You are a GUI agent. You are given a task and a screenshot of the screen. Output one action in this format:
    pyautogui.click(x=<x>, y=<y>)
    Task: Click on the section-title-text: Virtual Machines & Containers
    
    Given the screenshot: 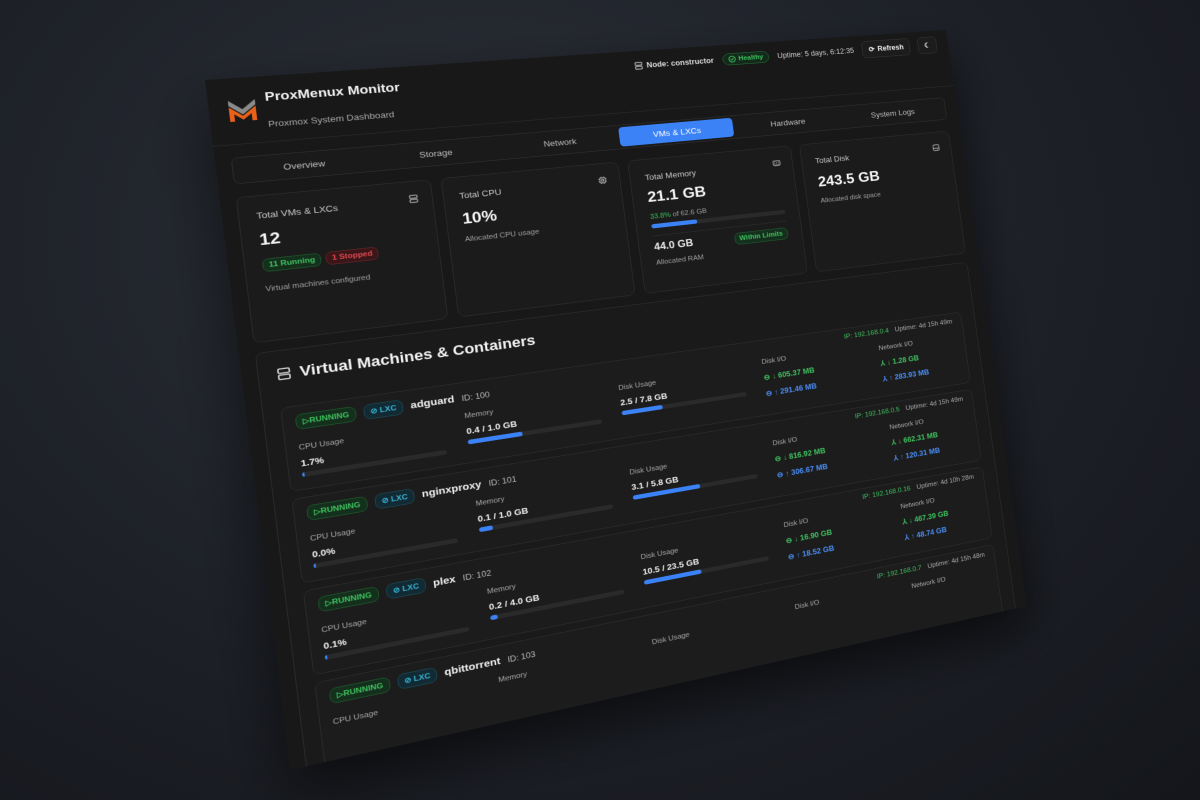 What is the action you would take?
    pyautogui.click(x=417, y=355)
    